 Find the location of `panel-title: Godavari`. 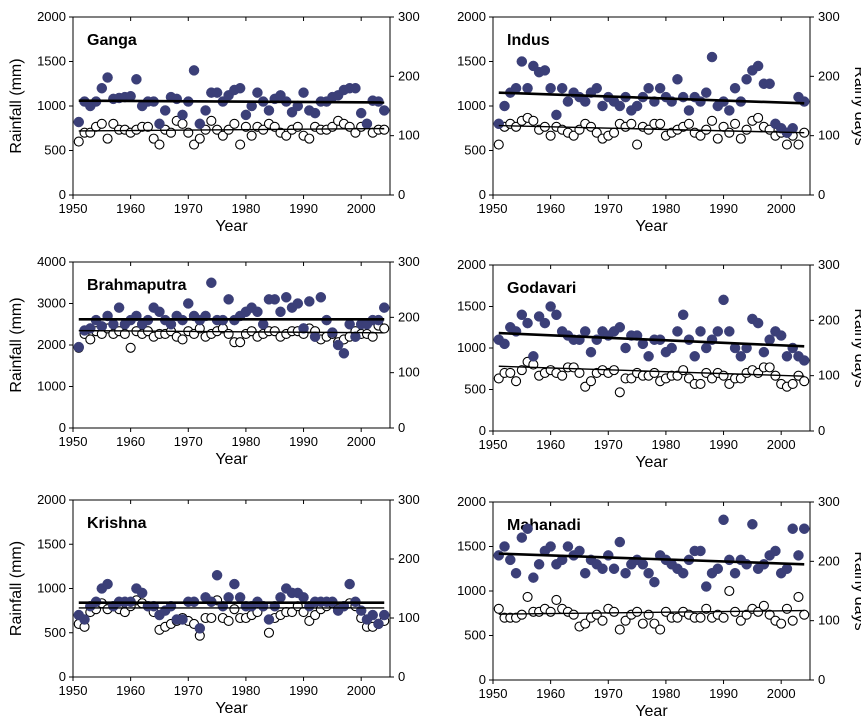

panel-title: Godavari is located at coordinates (541, 288).